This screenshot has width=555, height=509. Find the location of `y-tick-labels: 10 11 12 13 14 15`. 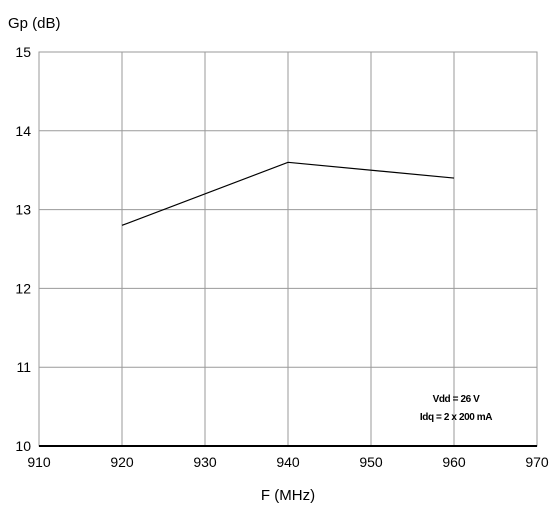

y-tick-labels: 10 11 12 13 14 15 is located at coordinates (23, 249).